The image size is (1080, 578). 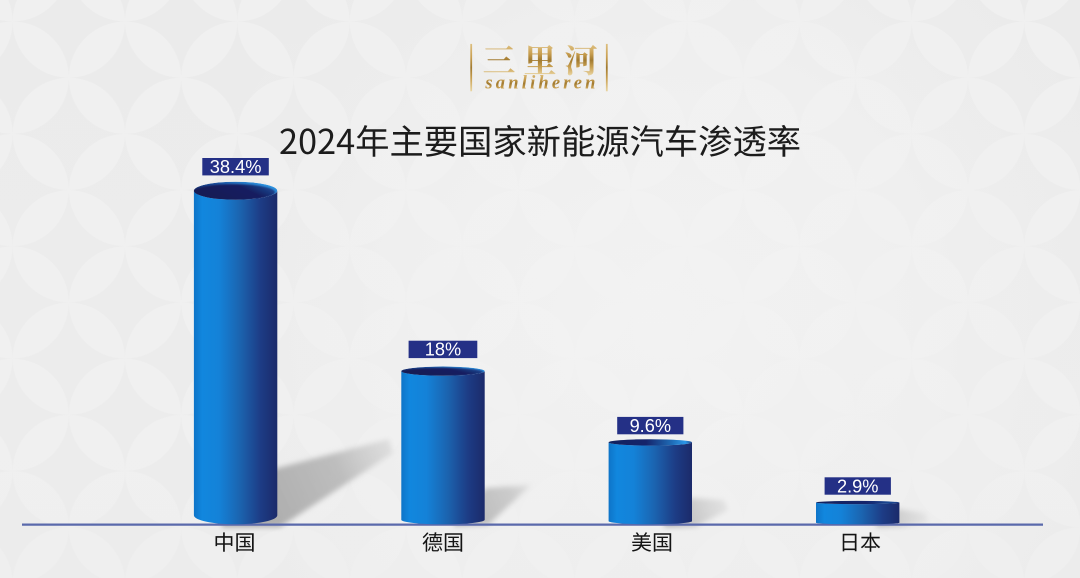 What do you see at coordinates (650, 426) in the screenshot?
I see `svg-text: 9.6%` at bounding box center [650, 426].